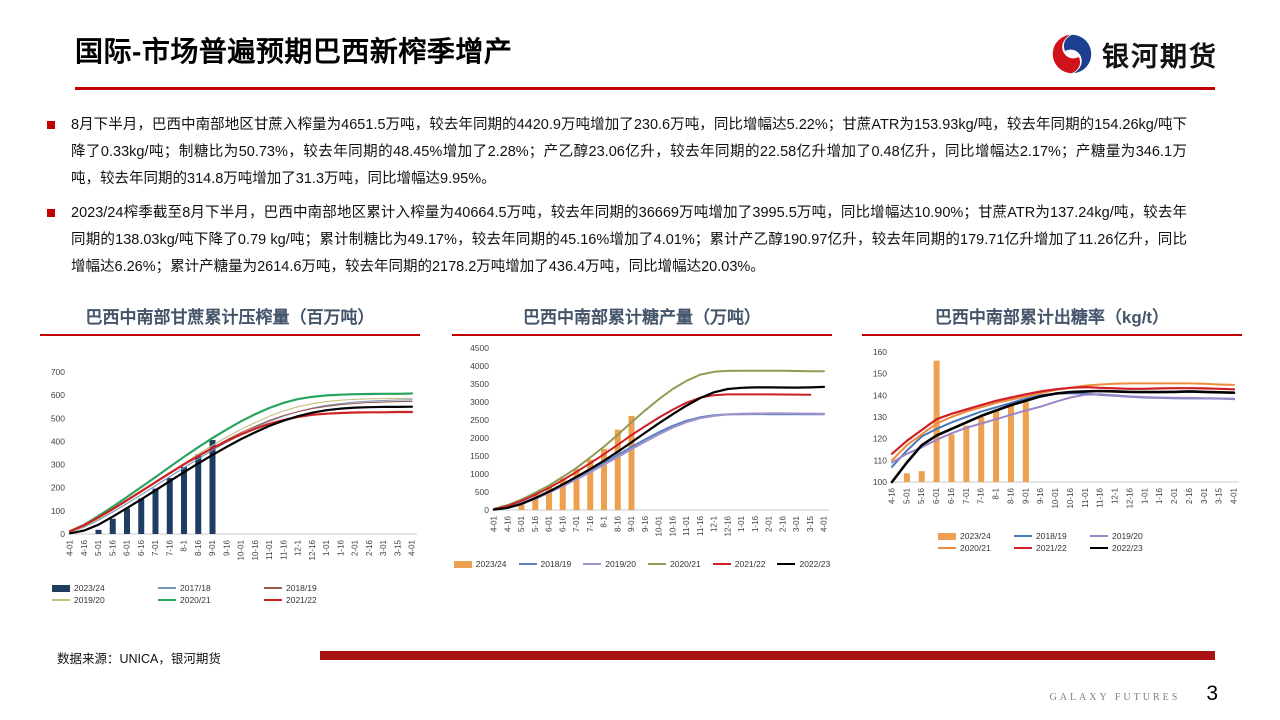 The width and height of the screenshot is (1280, 720). I want to click on legend-item: 2017/18, so click(211, 588).